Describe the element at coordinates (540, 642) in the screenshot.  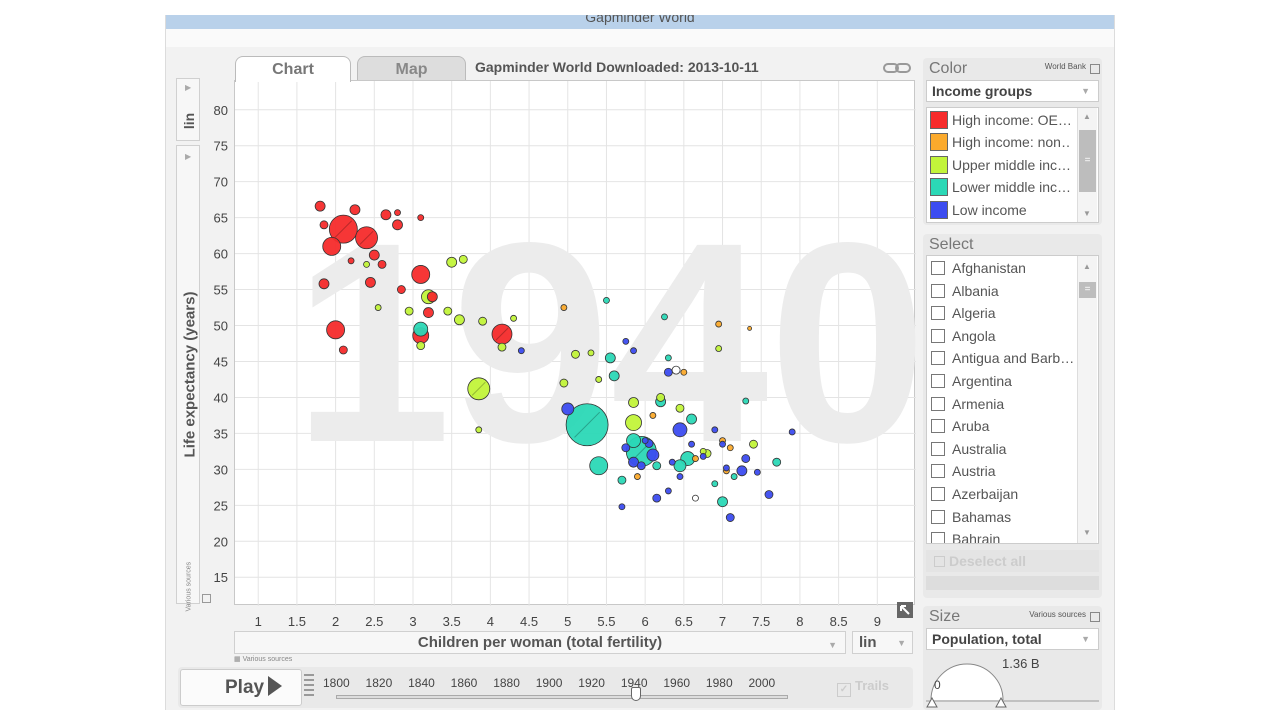
I see `x-axis-selector: Children per woman (total fertility) ▼` at that location.